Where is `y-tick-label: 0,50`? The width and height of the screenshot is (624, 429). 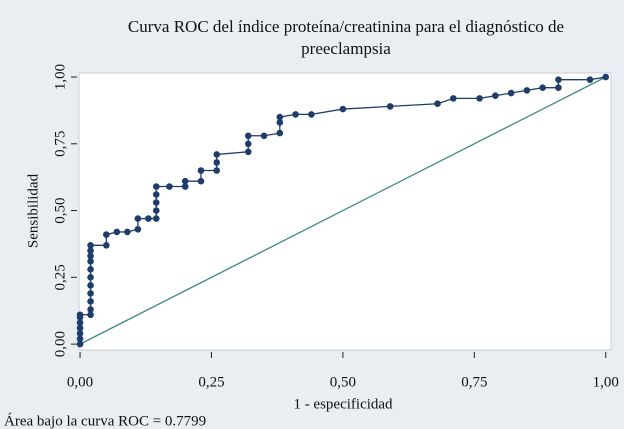
y-tick-label: 0,50 is located at coordinates (60, 210).